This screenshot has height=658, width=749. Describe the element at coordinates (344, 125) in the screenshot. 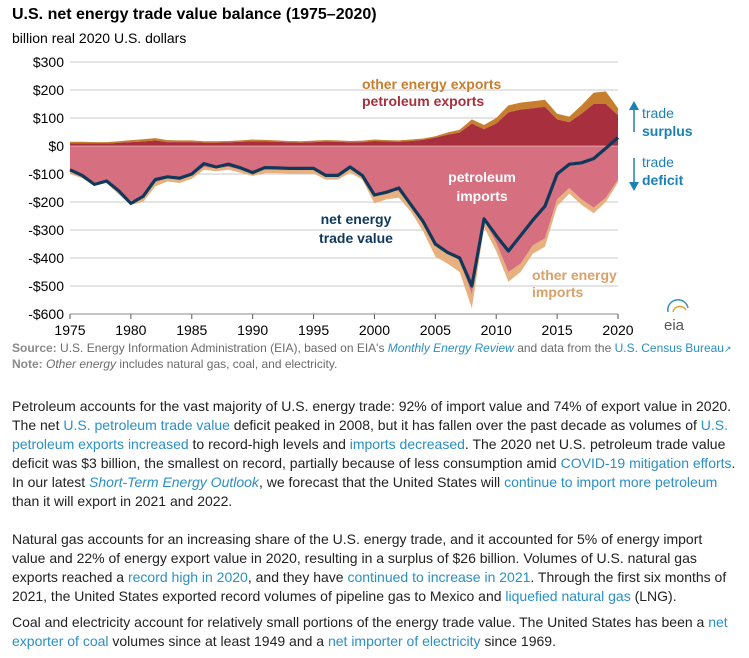

I see `petroleum-exports-area` at that location.